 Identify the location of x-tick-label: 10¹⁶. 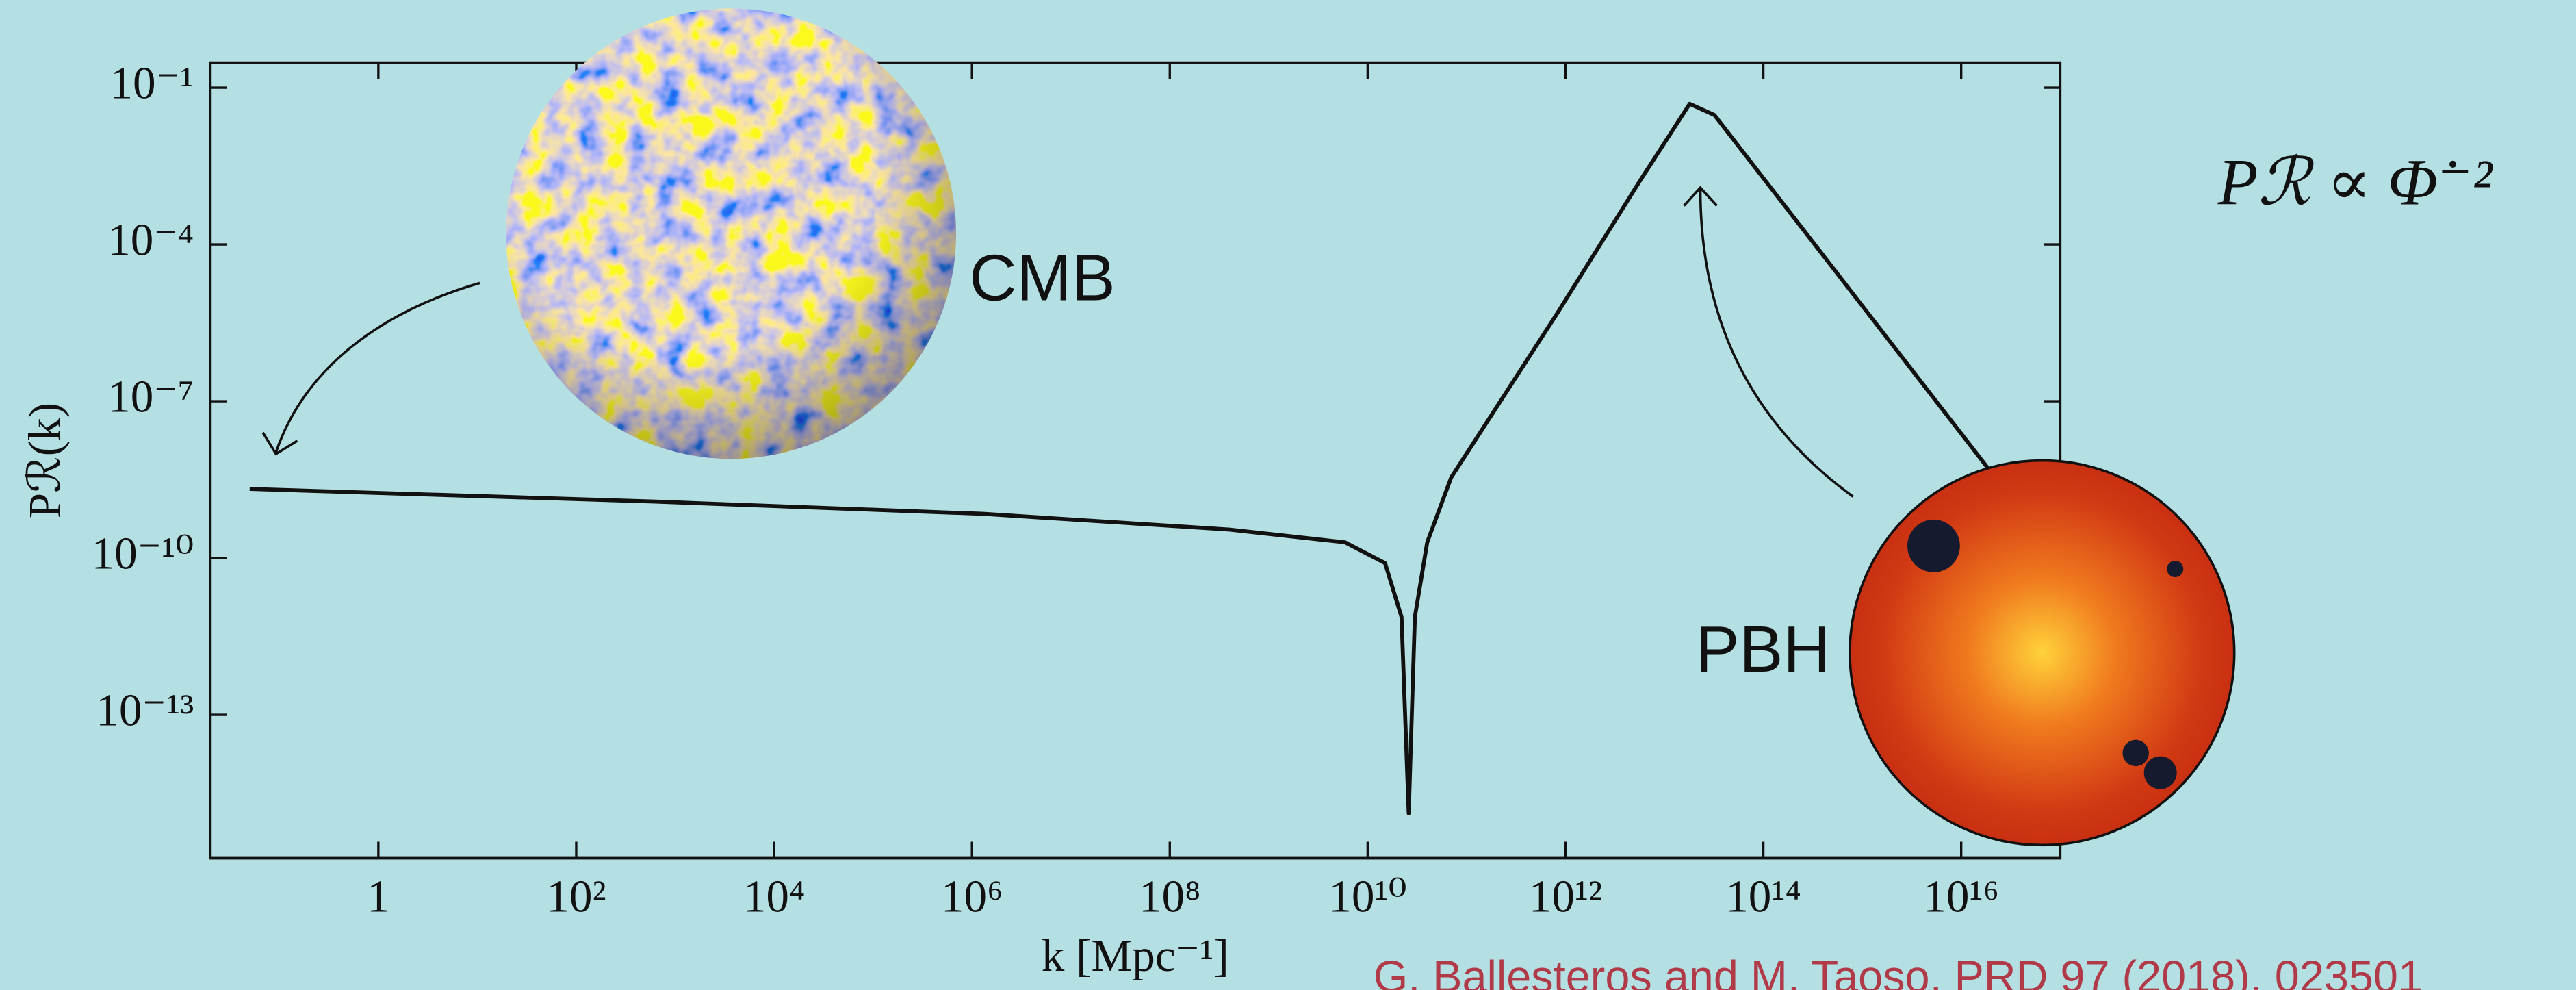
(1961, 896).